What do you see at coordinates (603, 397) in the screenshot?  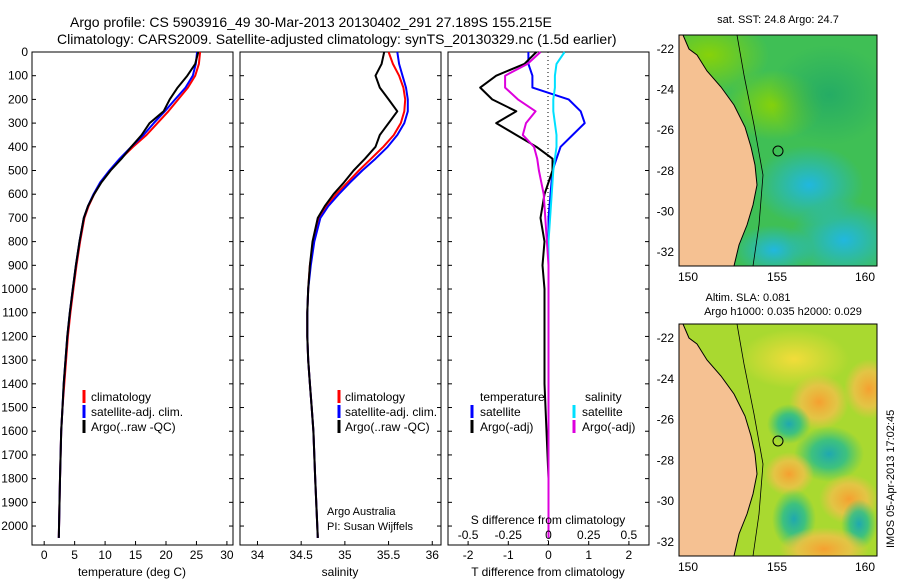 I see `legend-heading-salinity: salinity` at bounding box center [603, 397].